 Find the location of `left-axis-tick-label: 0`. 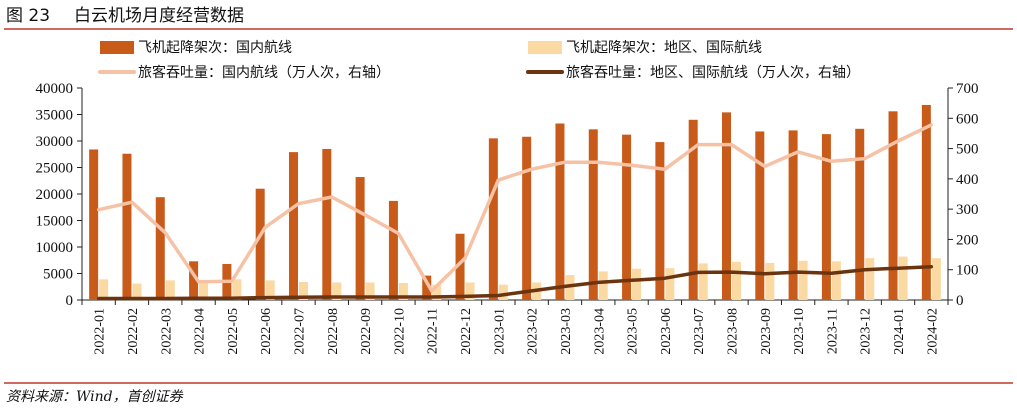

left-axis-tick-label: 0 is located at coordinates (70, 301).